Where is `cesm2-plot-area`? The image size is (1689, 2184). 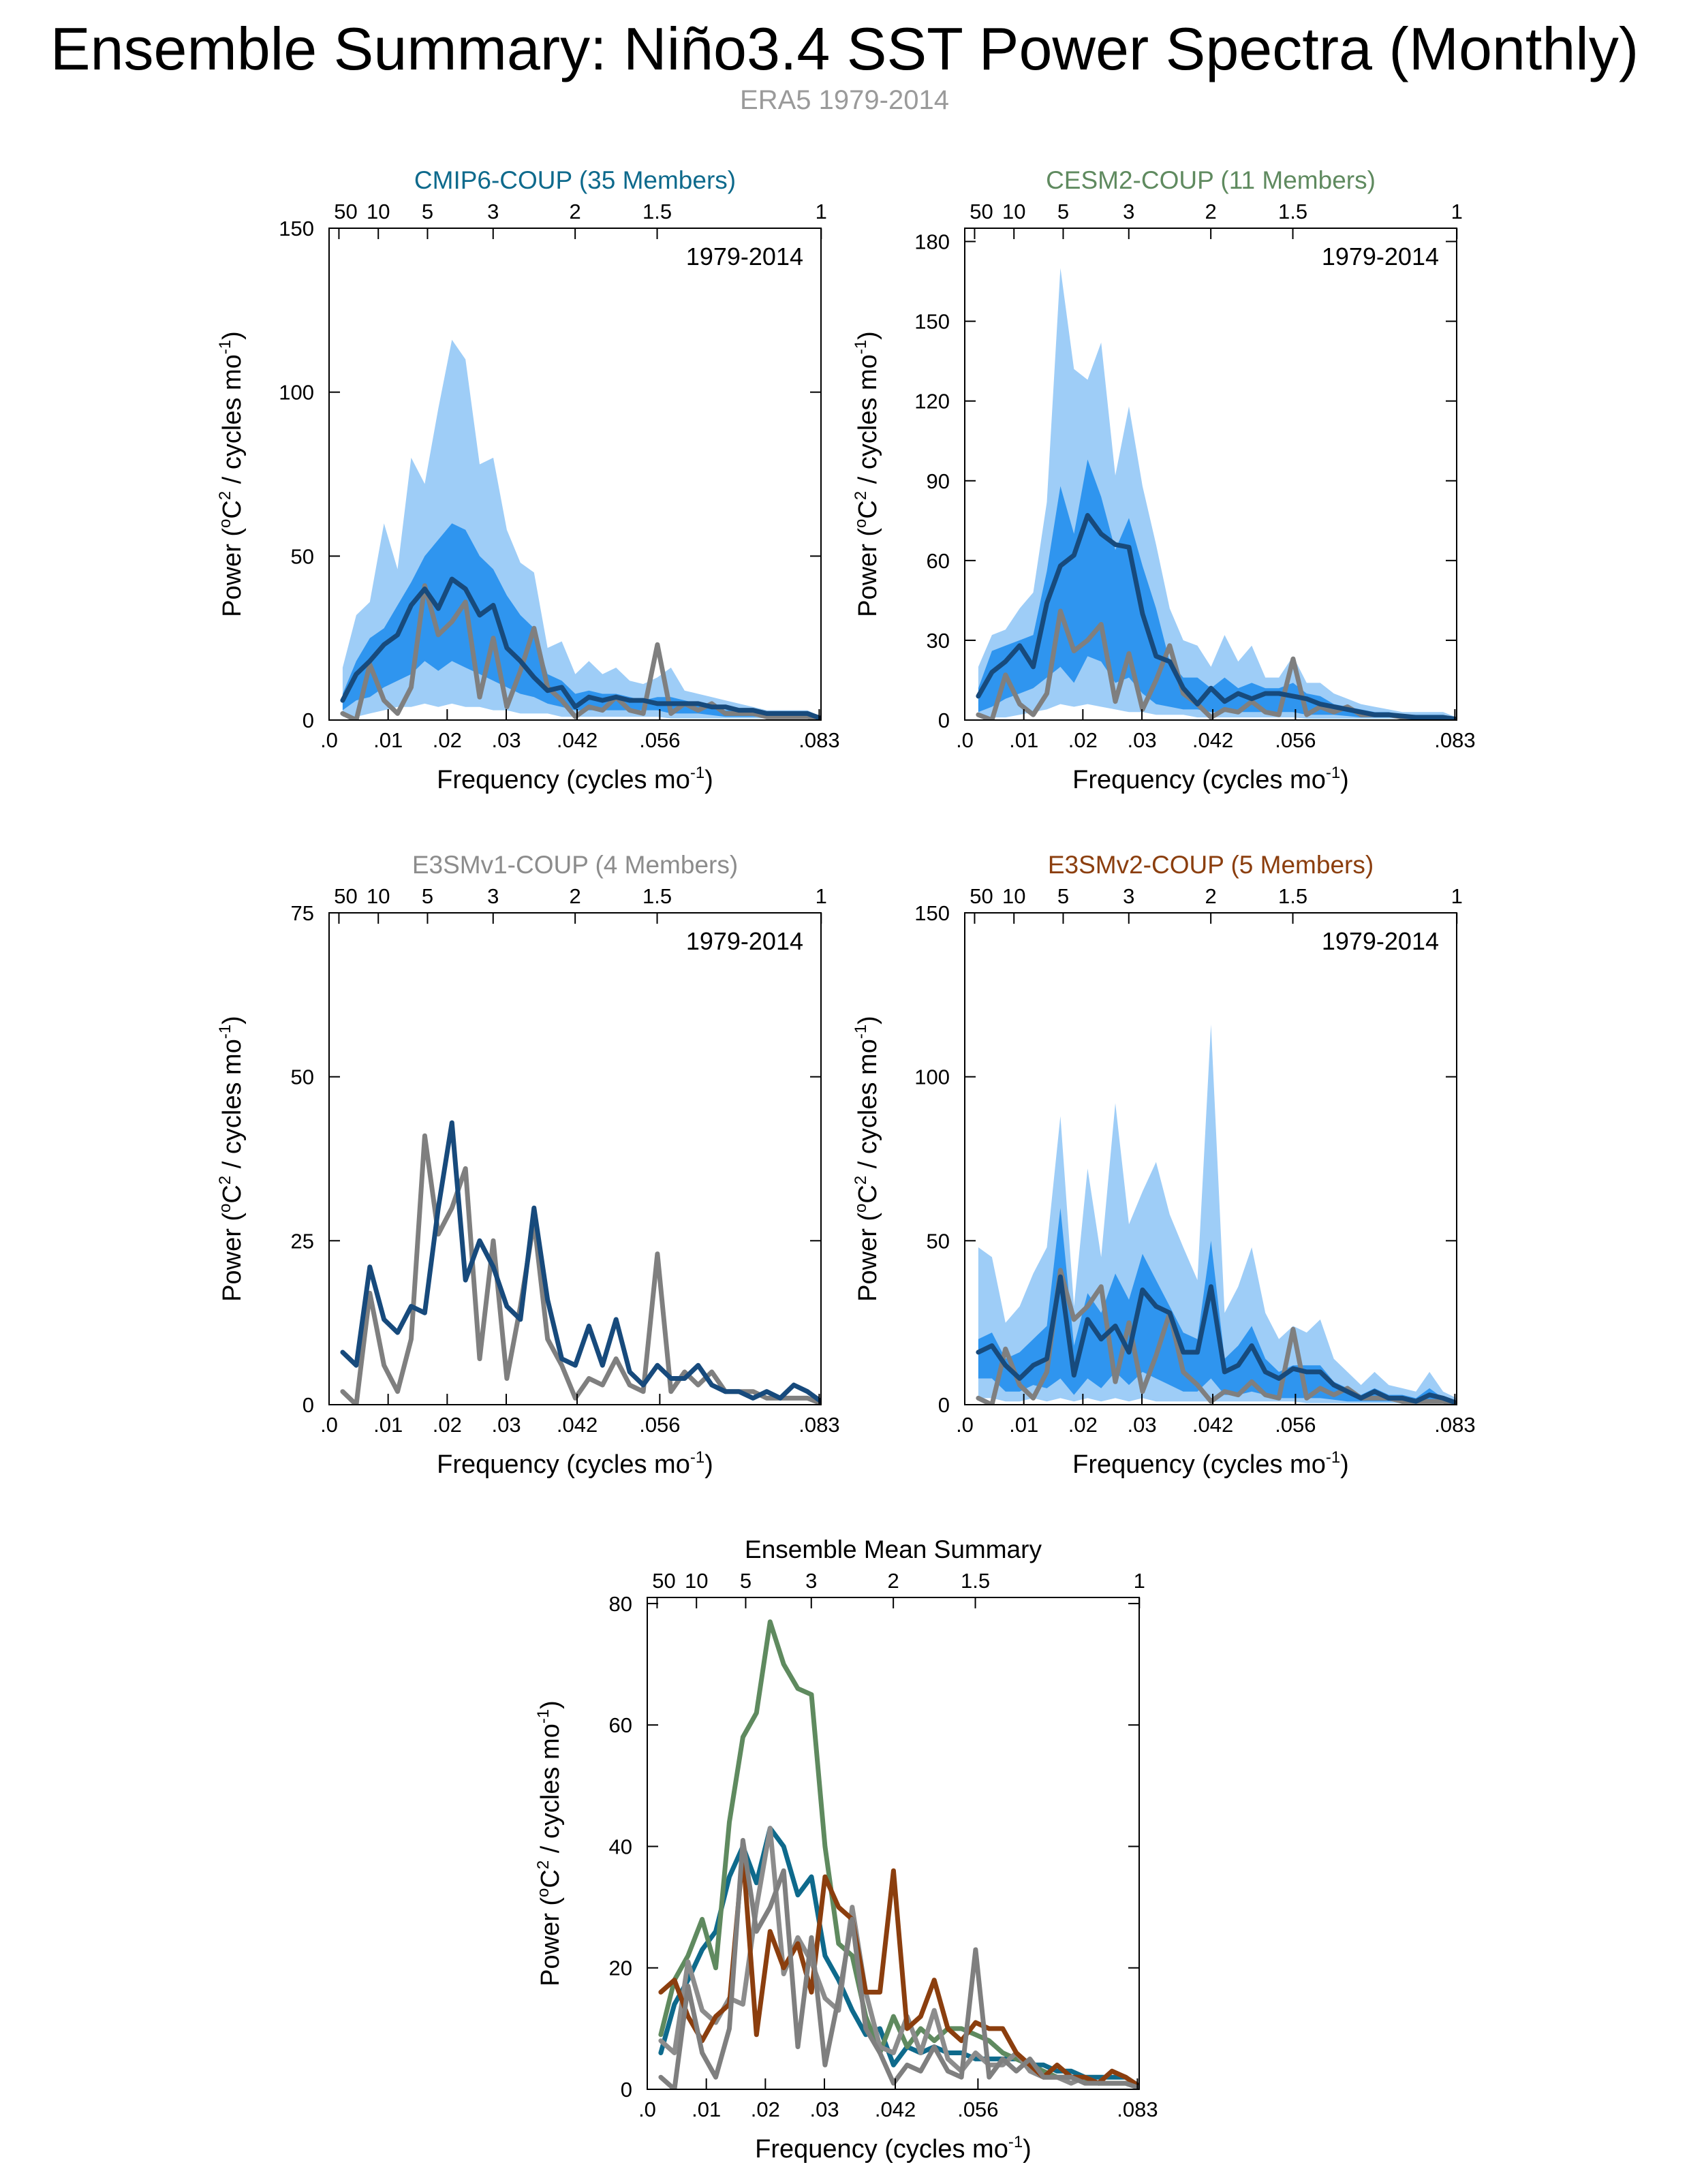
cesm2-plot-area is located at coordinates (1216, 494).